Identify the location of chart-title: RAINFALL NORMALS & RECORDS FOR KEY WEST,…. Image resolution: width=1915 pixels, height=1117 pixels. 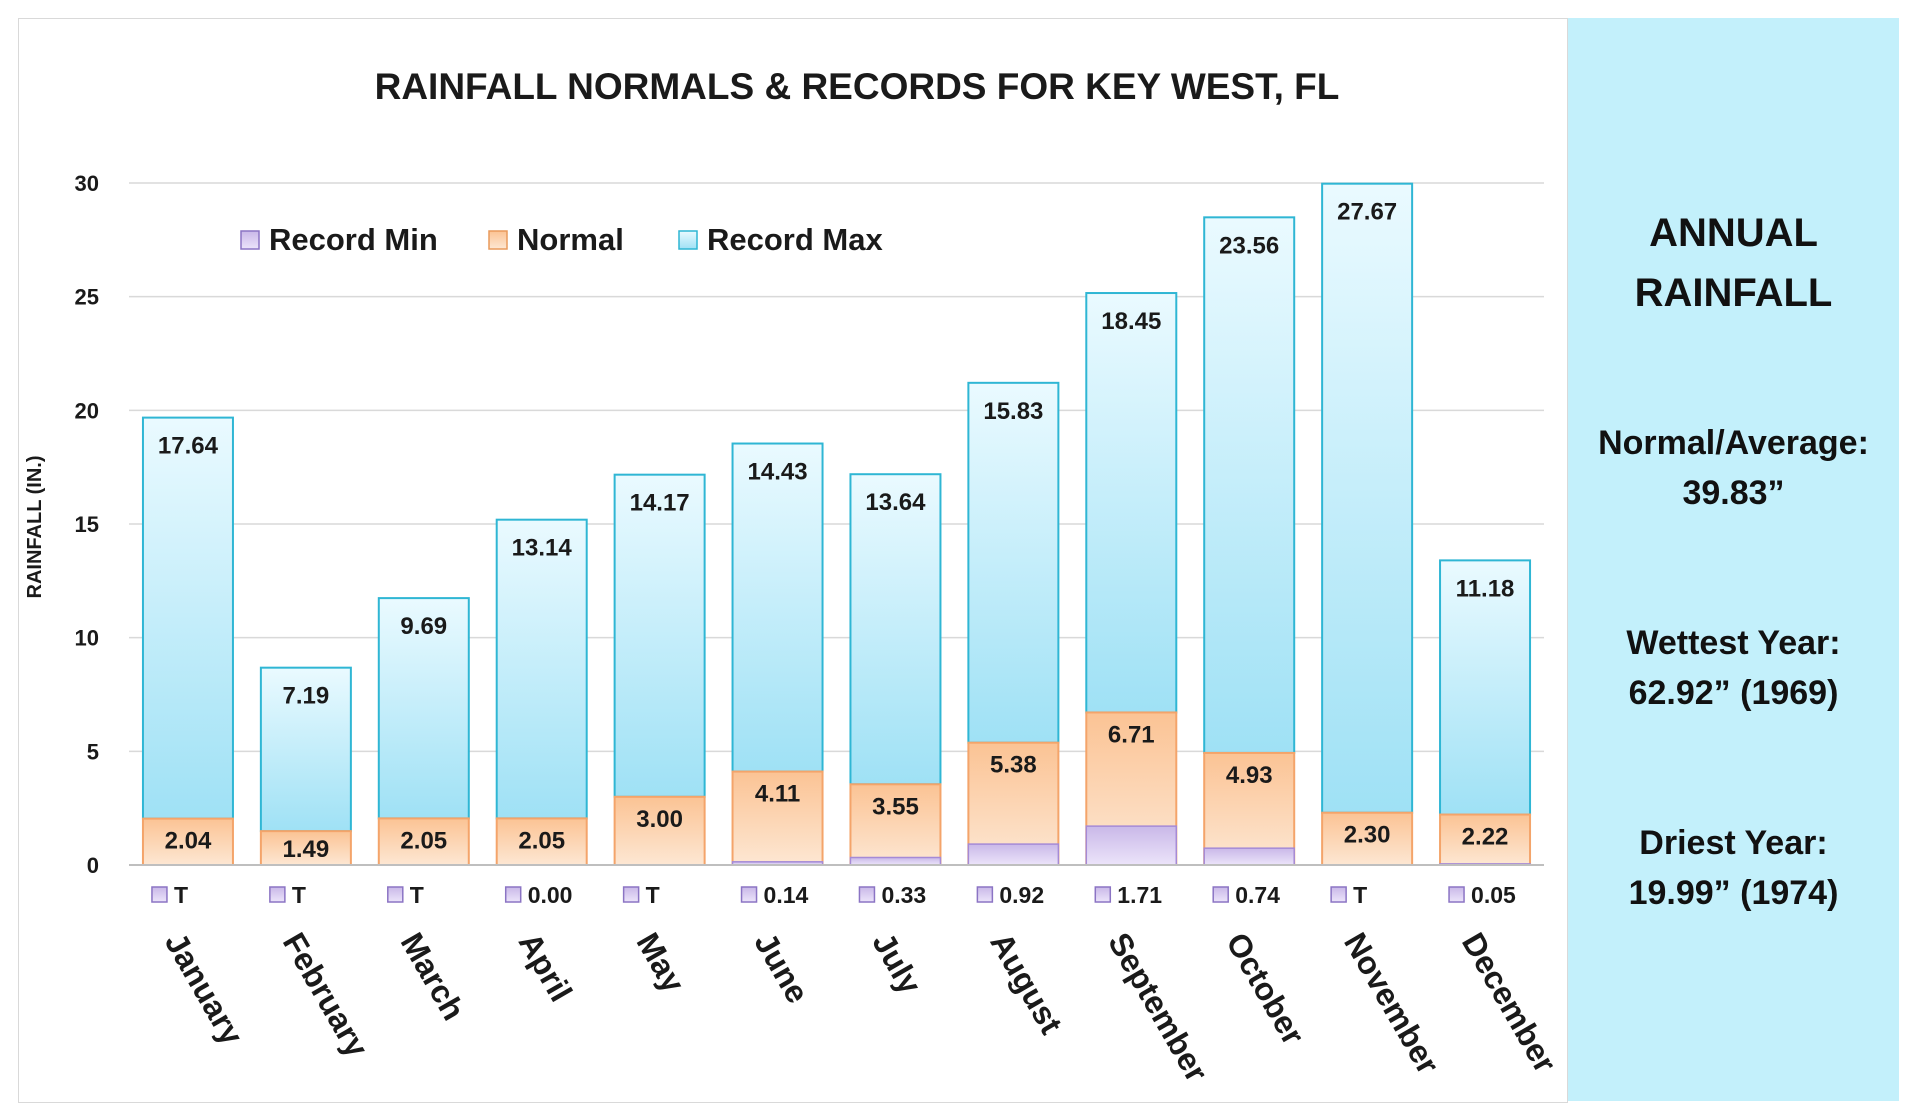
(857, 86).